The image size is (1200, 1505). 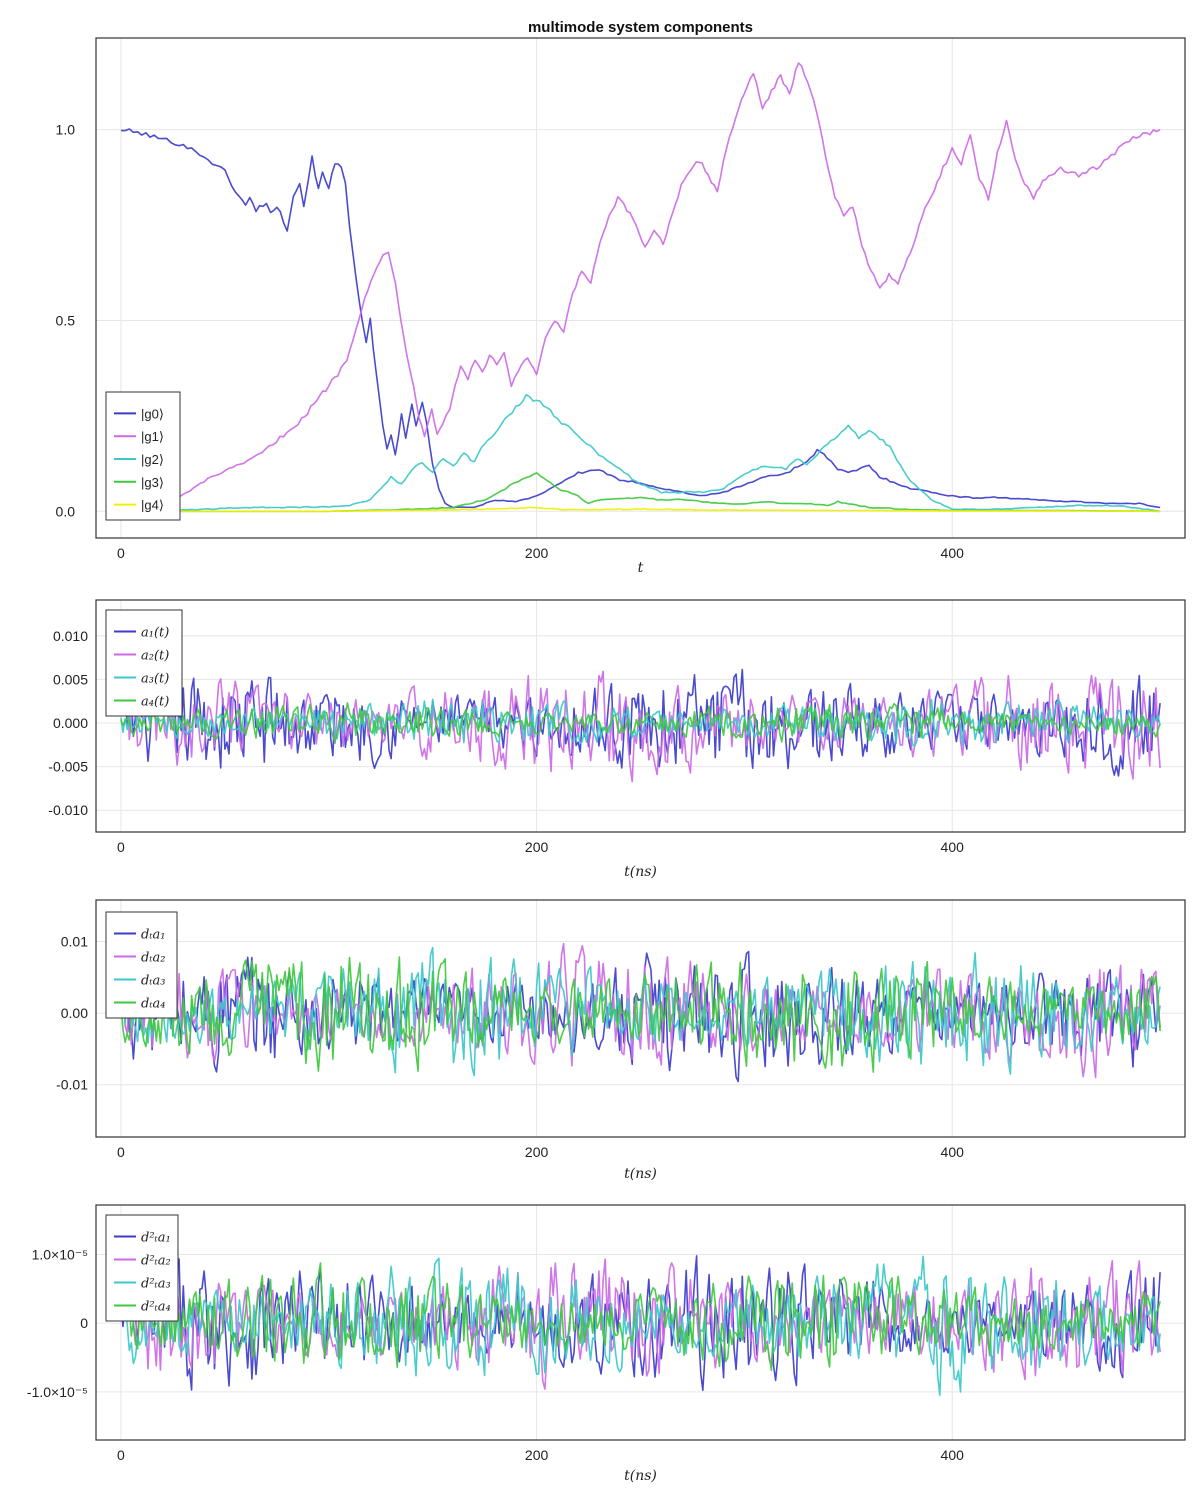 I want to click on legend-label: d²ₜa₂, so click(x=156, y=1261).